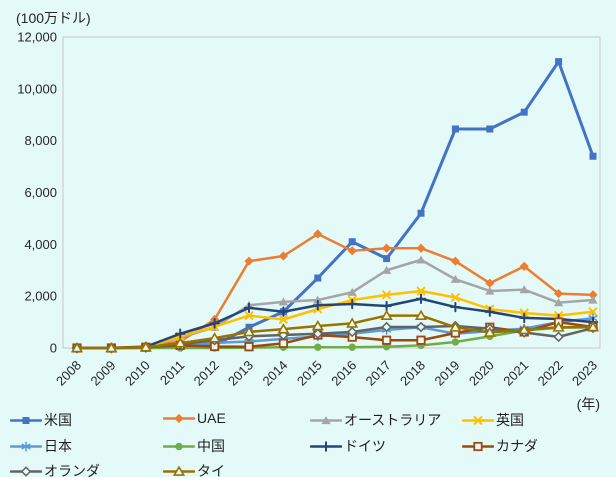 The width and height of the screenshot is (616, 484). Describe the element at coordinates (326, 446) in the screenshot. I see `legend-swatch-germany` at that location.